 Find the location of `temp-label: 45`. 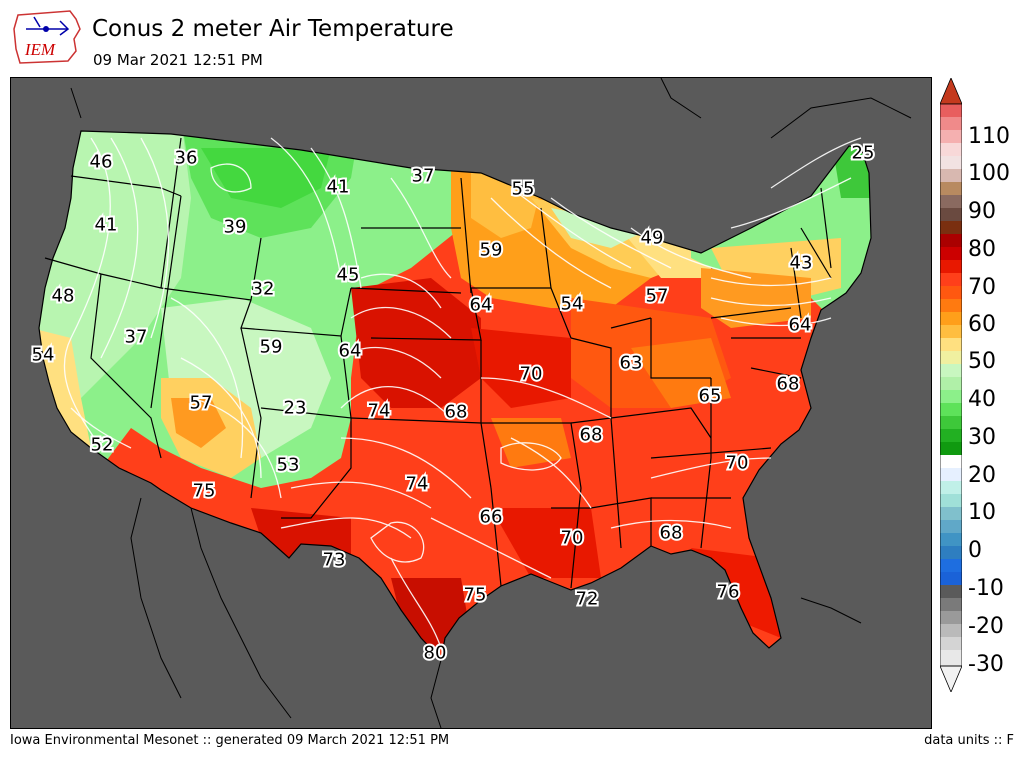

temp-label: 45 is located at coordinates (348, 275).